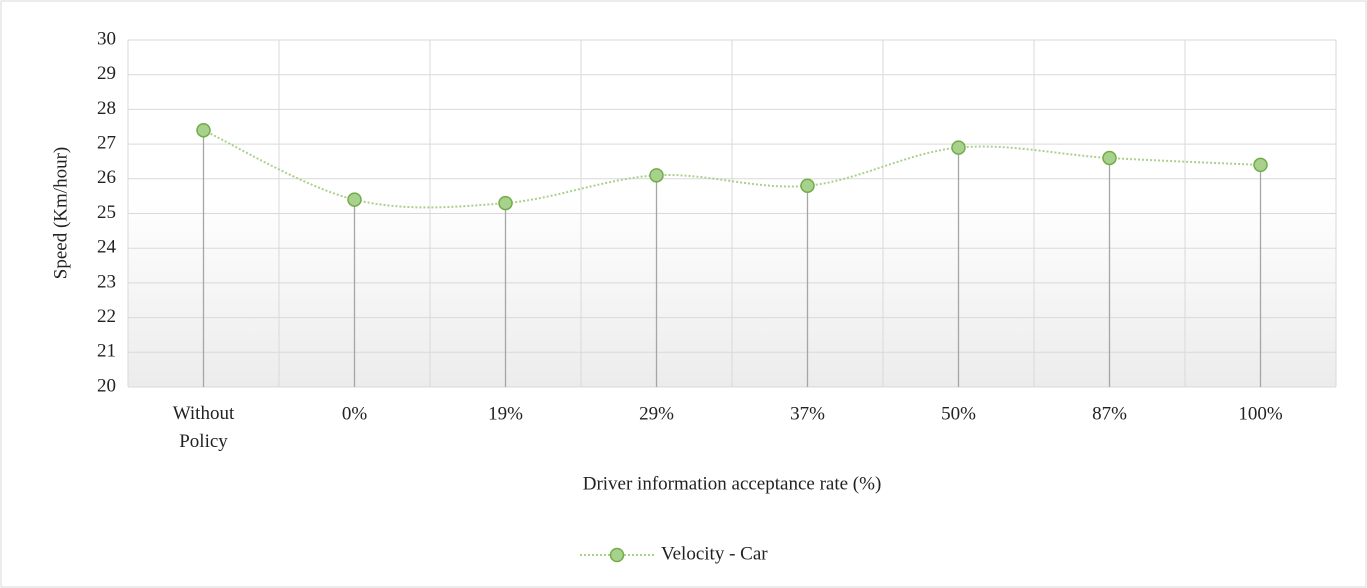  Describe the element at coordinates (107, 247) in the screenshot. I see `y-tick-label: 24` at that location.